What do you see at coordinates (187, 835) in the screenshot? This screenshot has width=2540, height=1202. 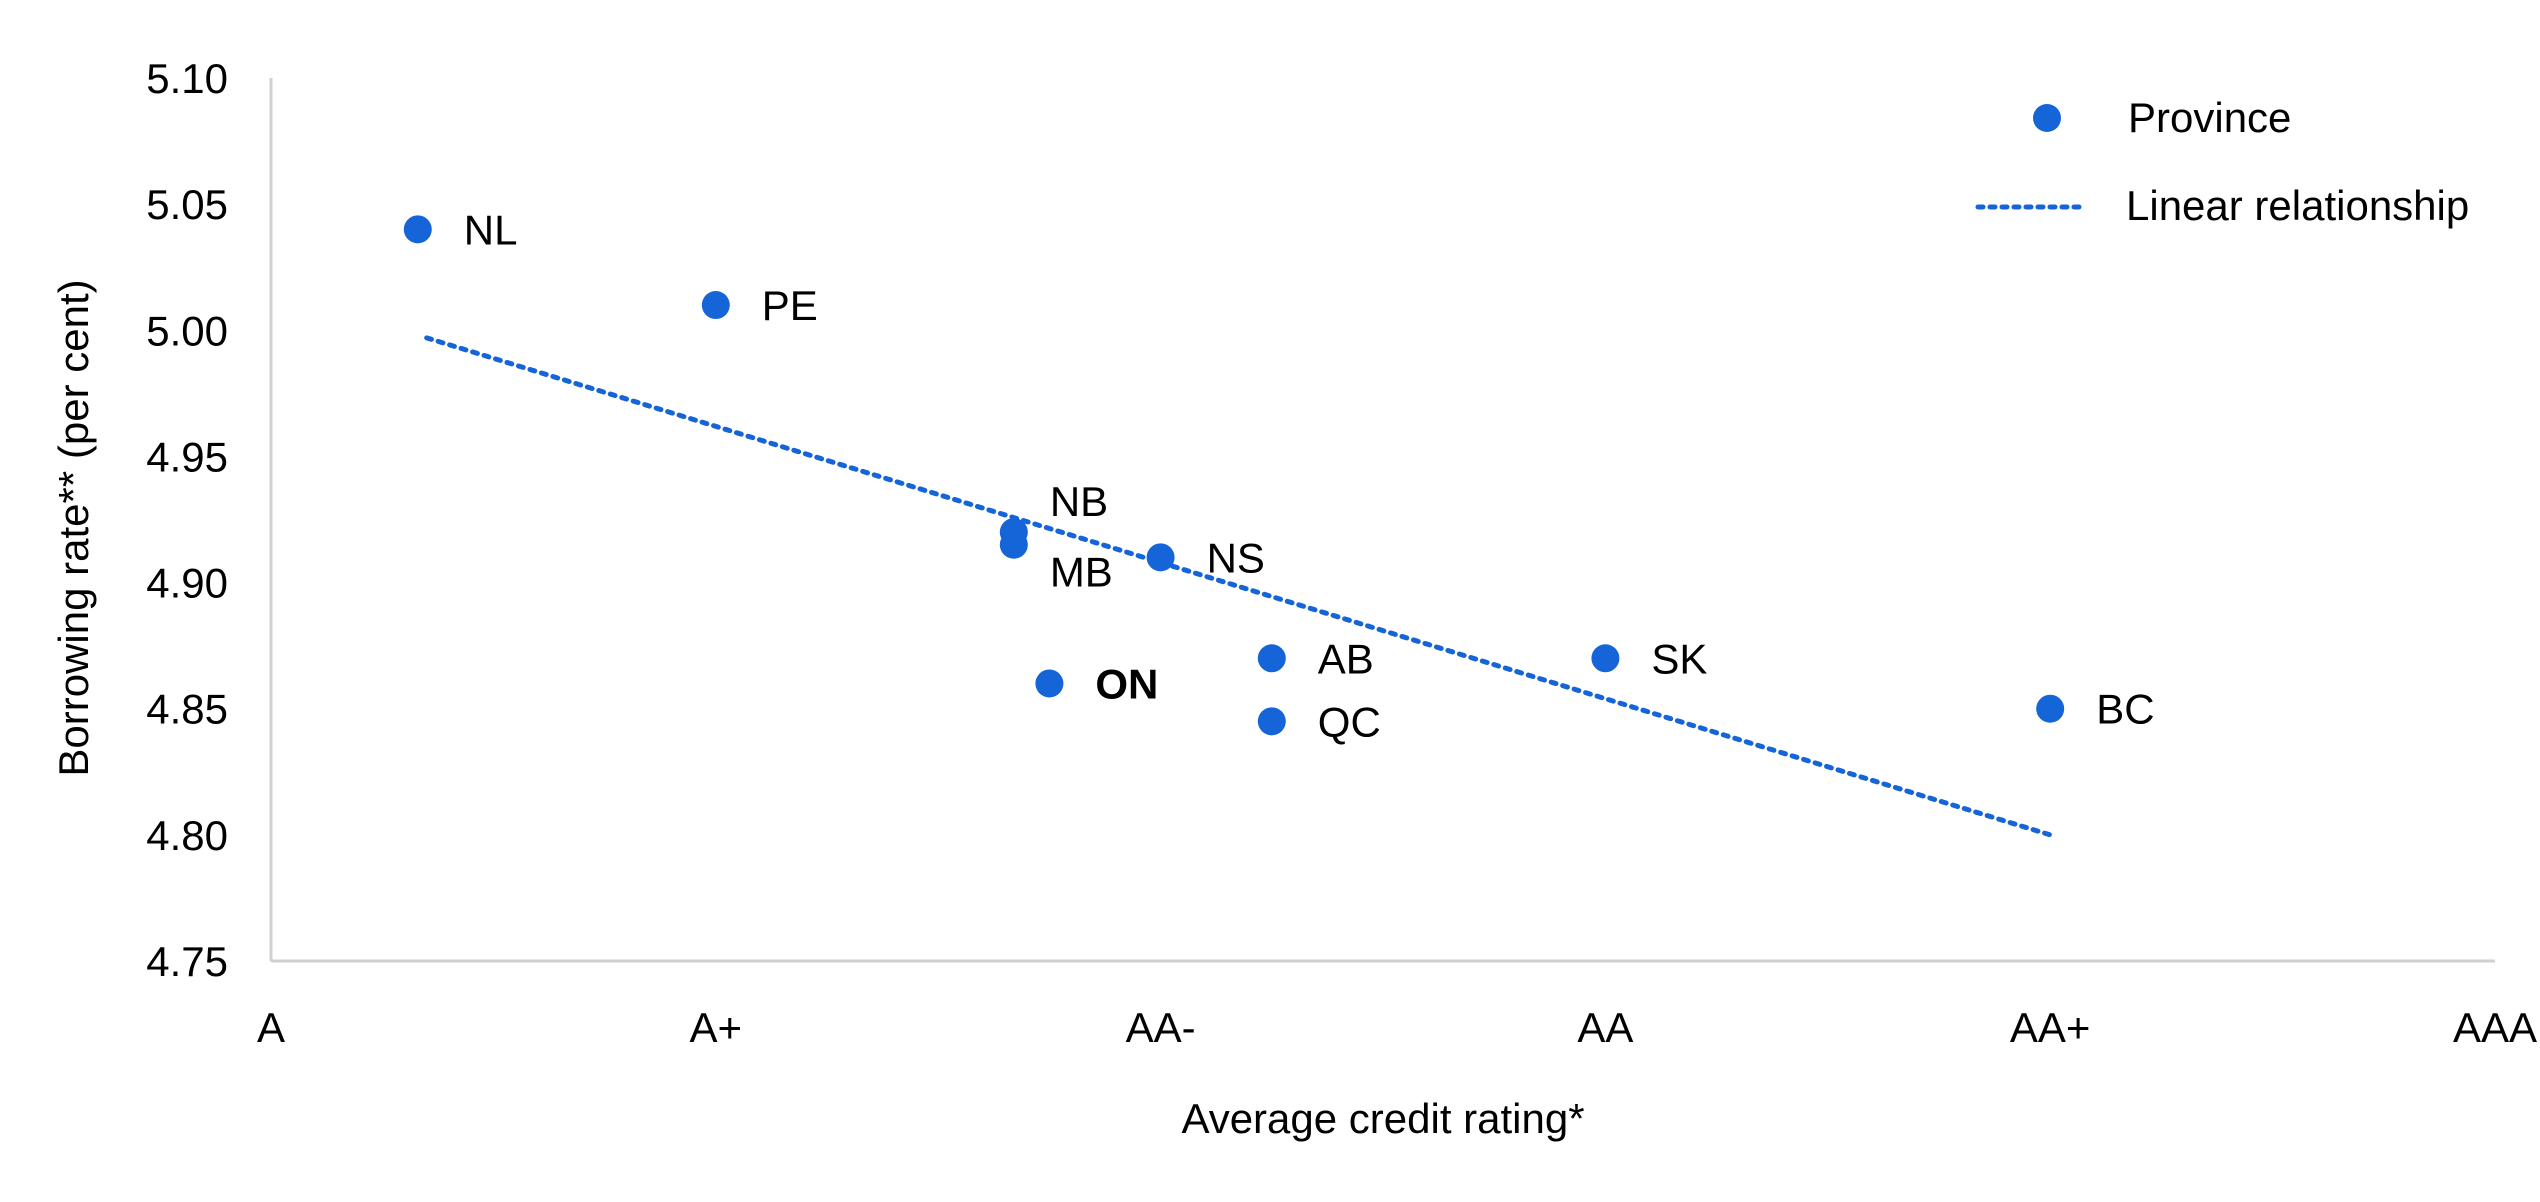 I see `y-tick-label: 4.80` at bounding box center [187, 835].